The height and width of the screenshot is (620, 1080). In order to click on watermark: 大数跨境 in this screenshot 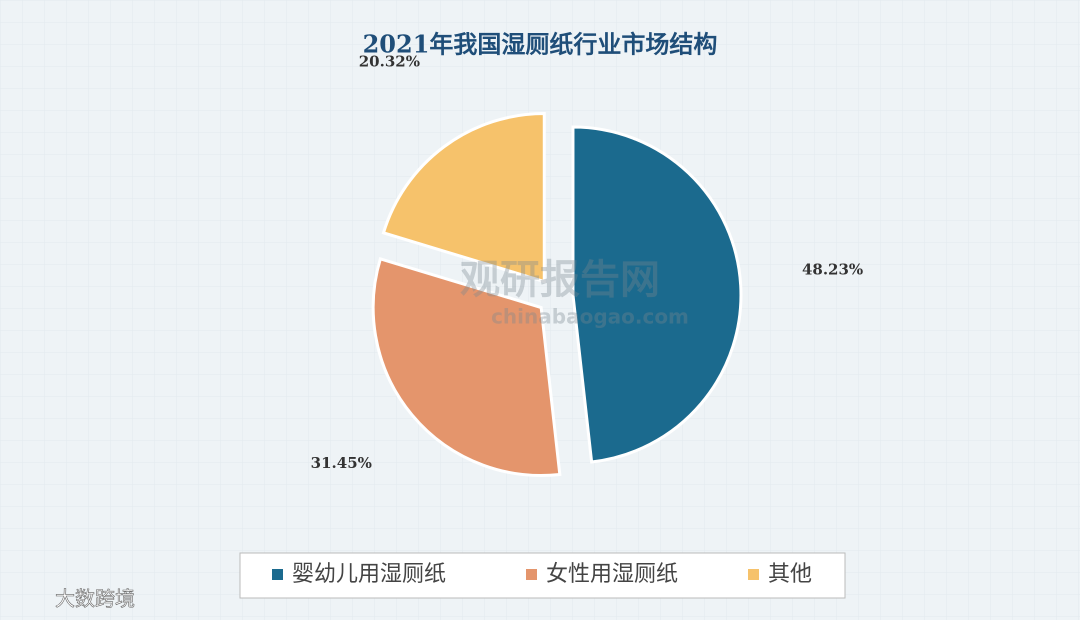, I will do `click(95, 599)`.